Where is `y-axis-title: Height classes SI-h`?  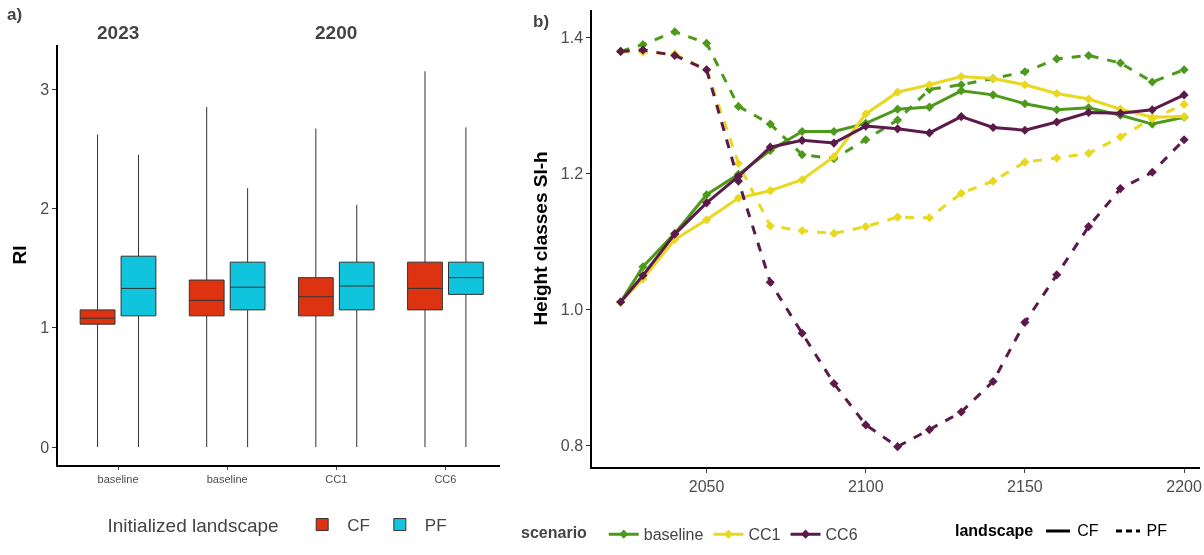 y-axis-title: Height classes SI-h is located at coordinates (541, 238).